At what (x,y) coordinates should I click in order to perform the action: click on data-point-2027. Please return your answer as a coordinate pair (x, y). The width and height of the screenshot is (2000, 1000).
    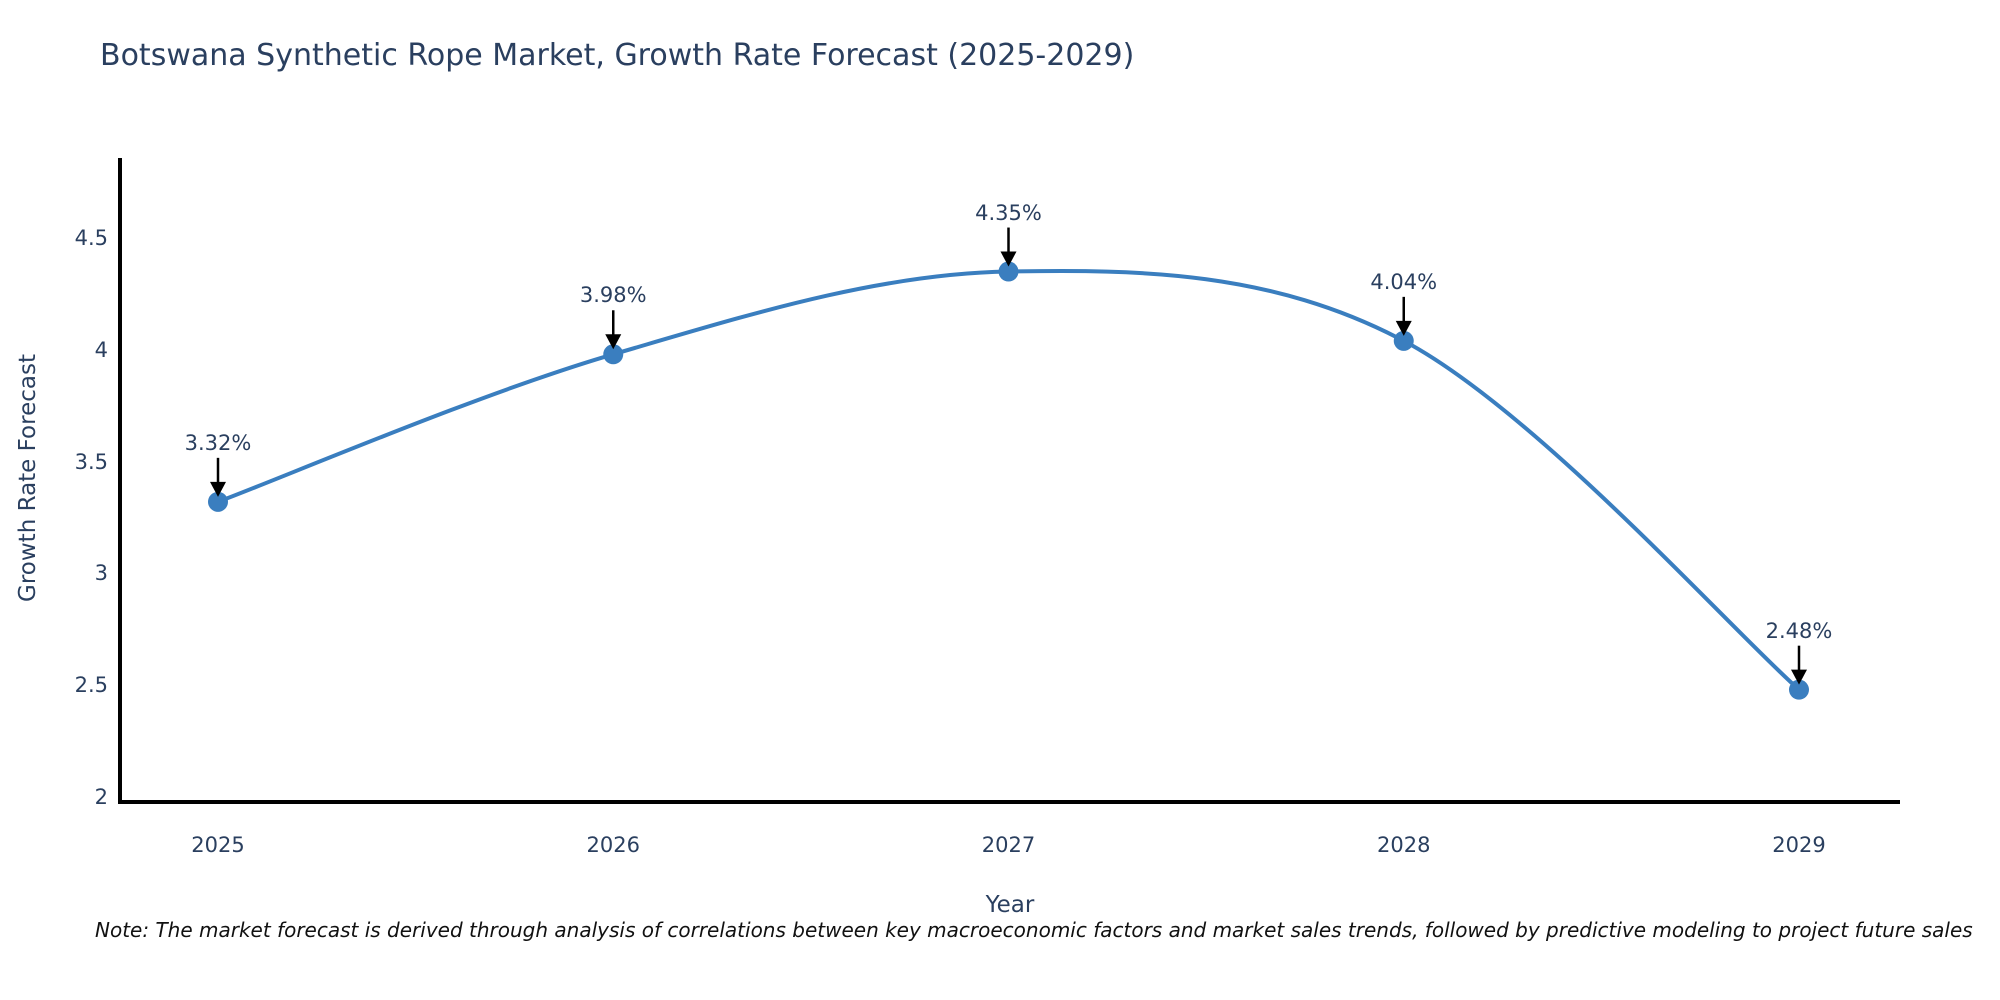
    Looking at the image, I should click on (1008, 271).